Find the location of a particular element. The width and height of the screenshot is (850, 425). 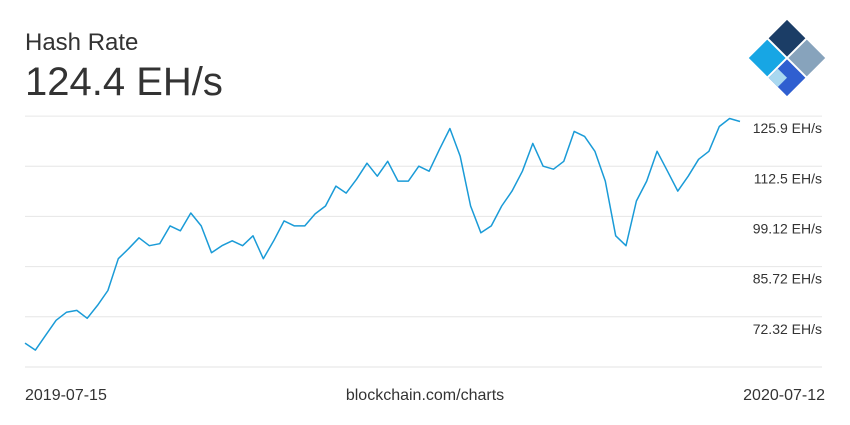

y-tick-label: 85.72 EH/s is located at coordinates (787, 279).